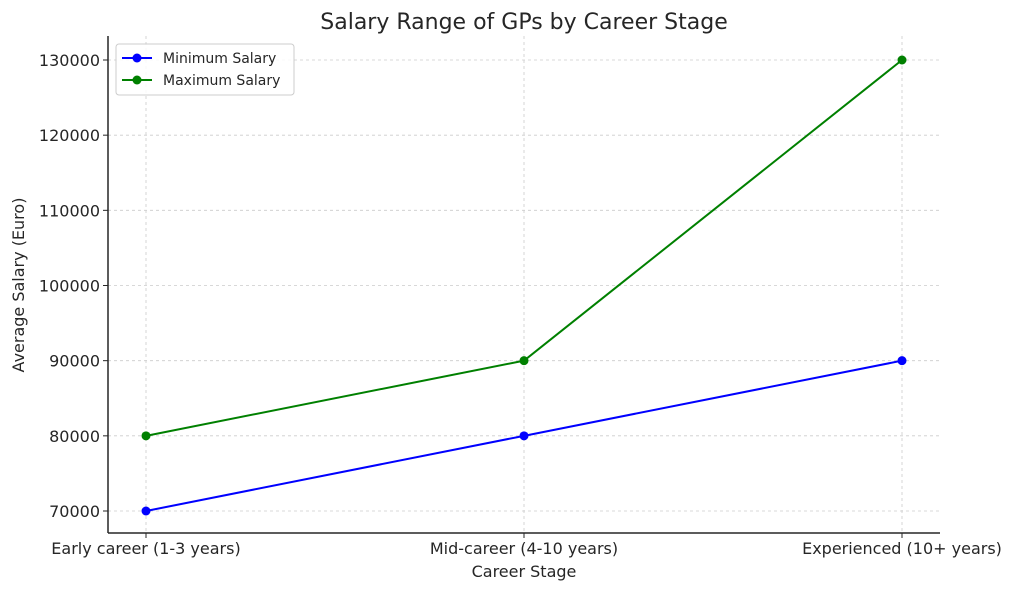 Image resolution: width=1024 pixels, height=595 pixels. What do you see at coordinates (524, 571) in the screenshot?
I see `x-axis-label: Career Stage` at bounding box center [524, 571].